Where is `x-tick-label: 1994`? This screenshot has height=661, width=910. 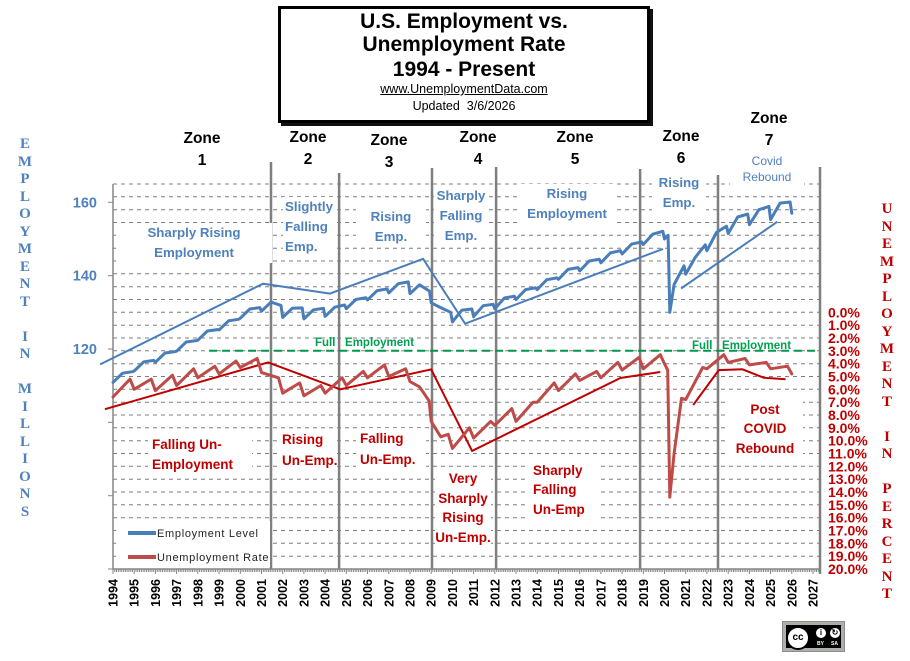 x-tick-label: 1994 is located at coordinates (114, 593).